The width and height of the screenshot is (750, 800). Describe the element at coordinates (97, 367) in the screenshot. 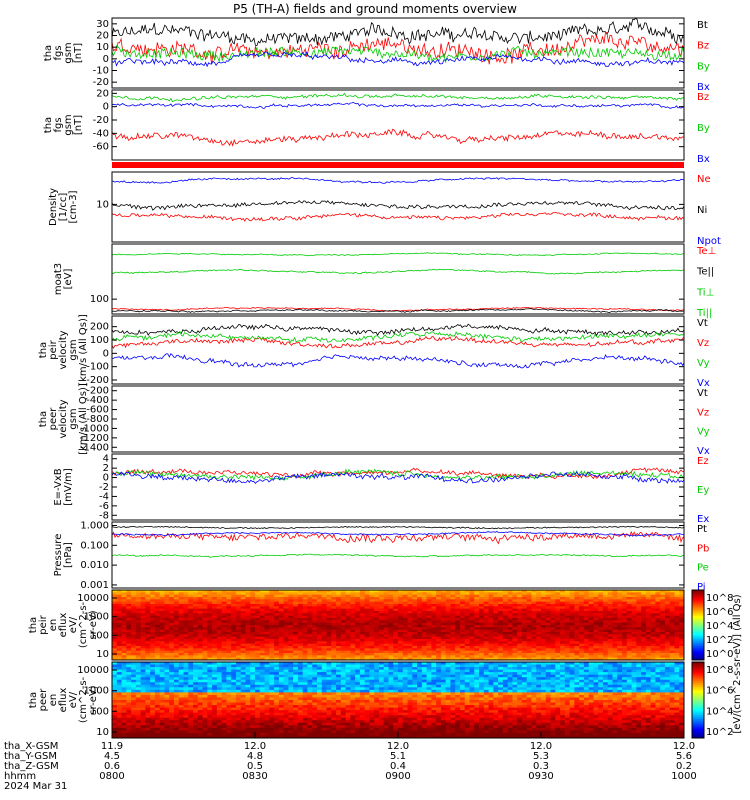

I see `ytick-label: -100` at that location.